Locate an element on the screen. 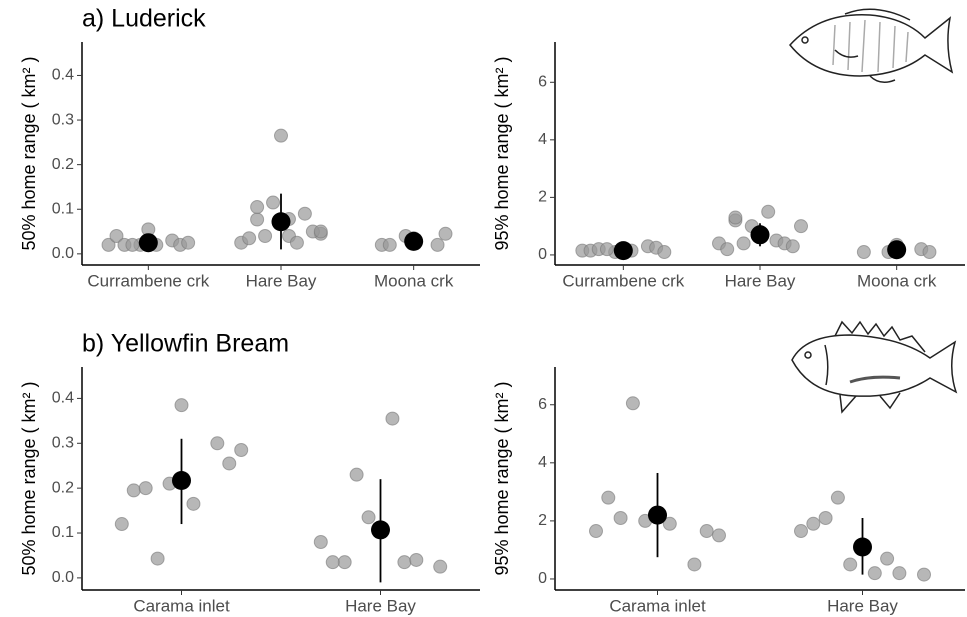 Image resolution: width=967 pixels, height=617 pixels. panel-title: a) Luderick is located at coordinates (144, 19).